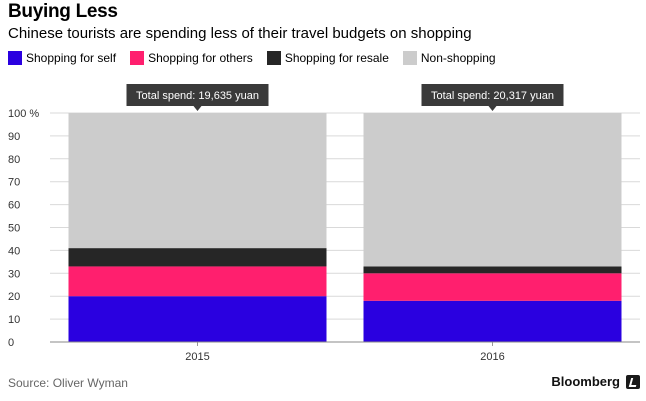 Image resolution: width=646 pixels, height=401 pixels. Describe the element at coordinates (585, 381) in the screenshot. I see `brand-label: Bloomberg` at that location.